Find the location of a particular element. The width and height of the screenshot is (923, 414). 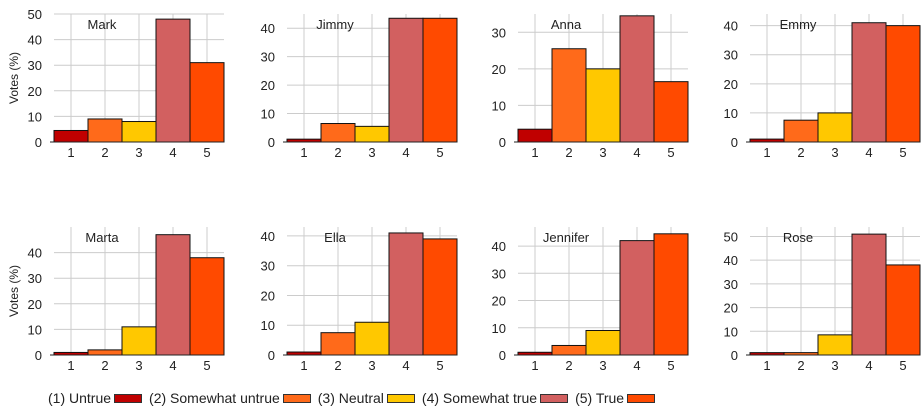

panel-title: Ella is located at coordinates (335, 237).